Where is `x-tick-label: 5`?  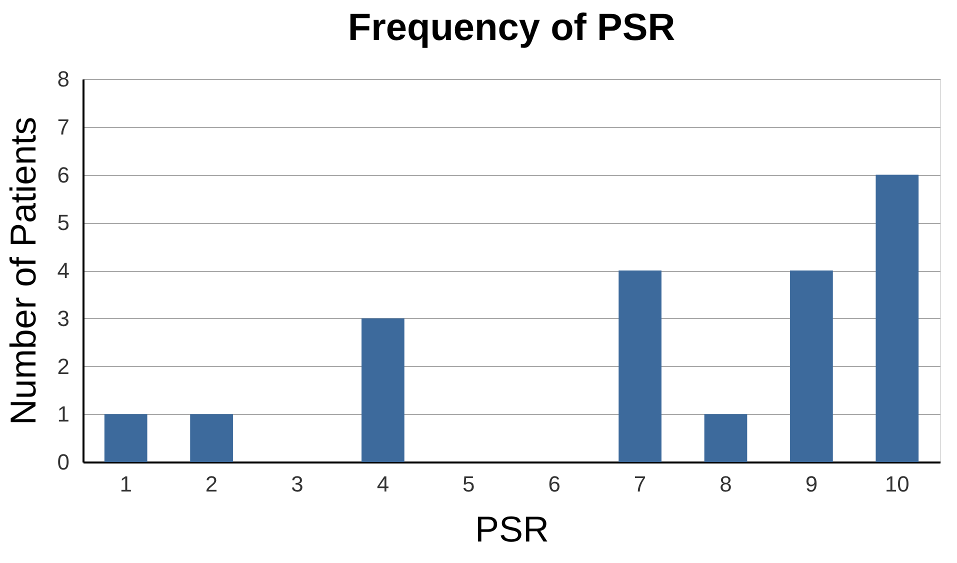 x-tick-label: 5 is located at coordinates (468, 484).